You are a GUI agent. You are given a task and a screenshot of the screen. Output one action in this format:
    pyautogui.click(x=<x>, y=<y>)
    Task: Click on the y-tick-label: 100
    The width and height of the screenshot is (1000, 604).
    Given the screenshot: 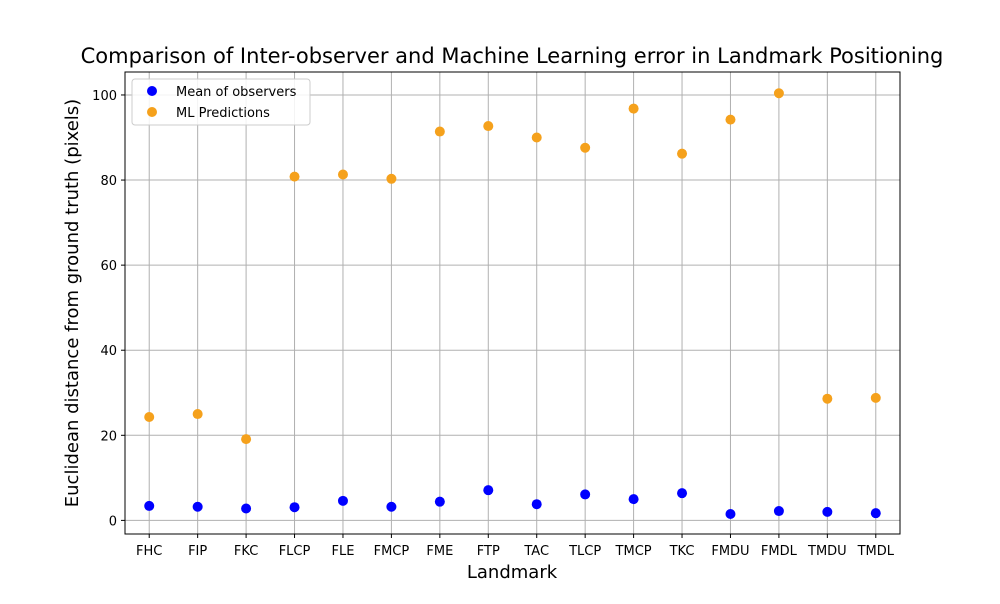 What is the action you would take?
    pyautogui.click(x=104, y=96)
    